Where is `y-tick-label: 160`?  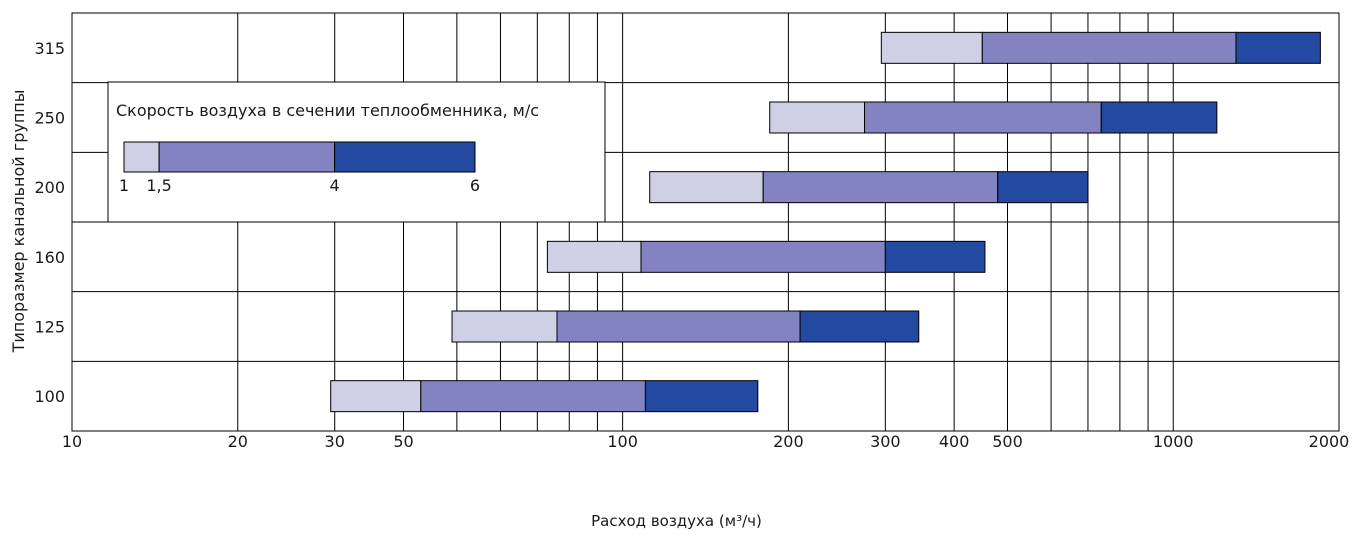 y-tick-label: 160 is located at coordinates (49, 257).